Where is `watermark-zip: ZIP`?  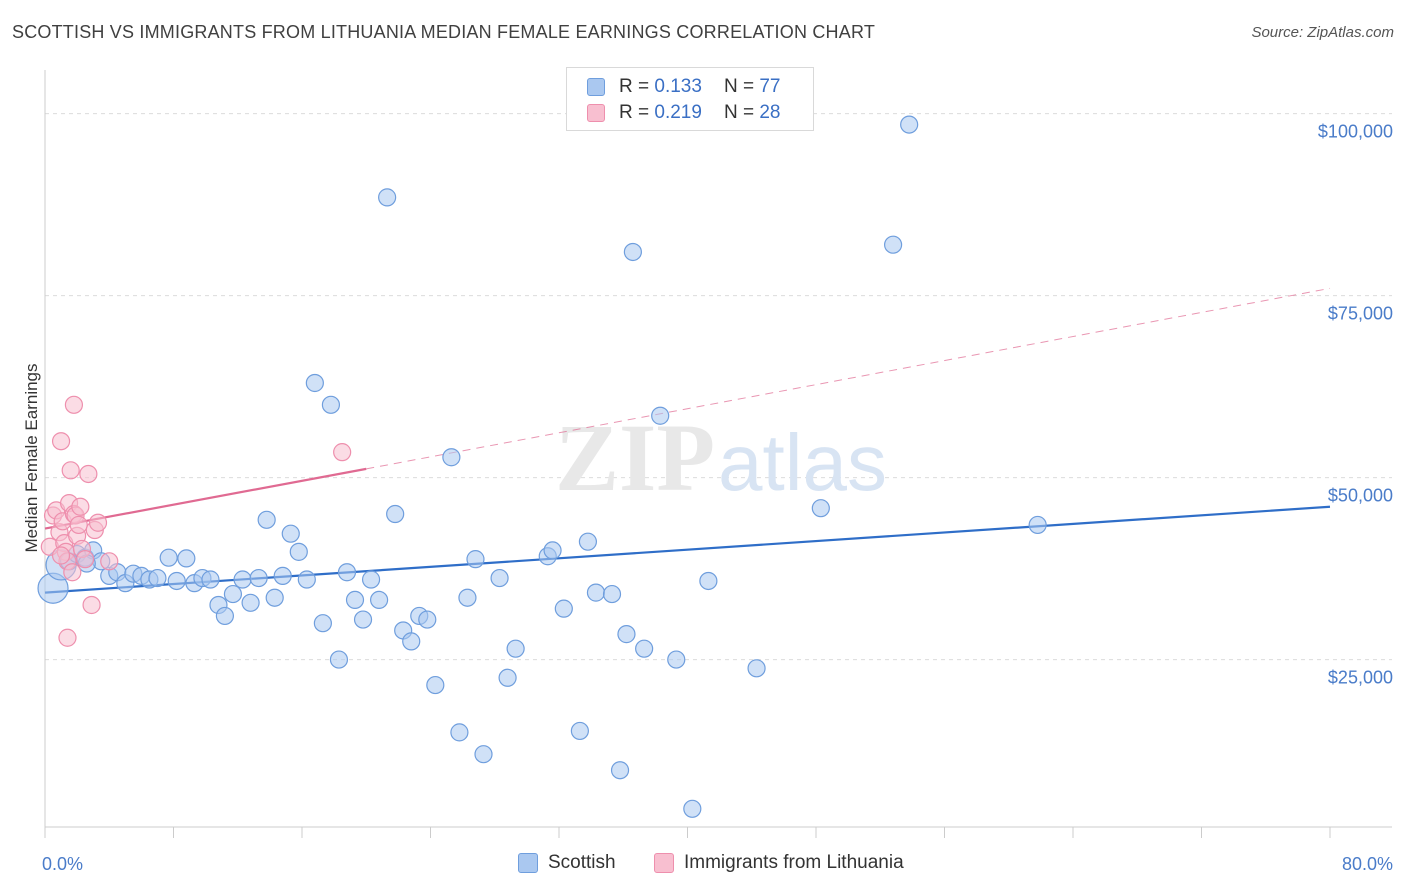
watermark-zip: ZIP is located at coordinates (635, 457).